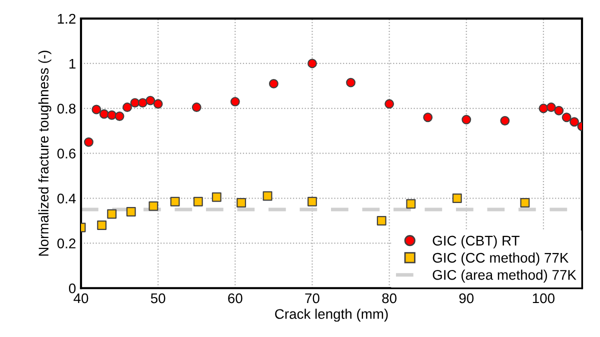 Image resolution: width=600 pixels, height=337 pixels. I want to click on legend-label: GIC (area method) 77K, so click(504, 276).